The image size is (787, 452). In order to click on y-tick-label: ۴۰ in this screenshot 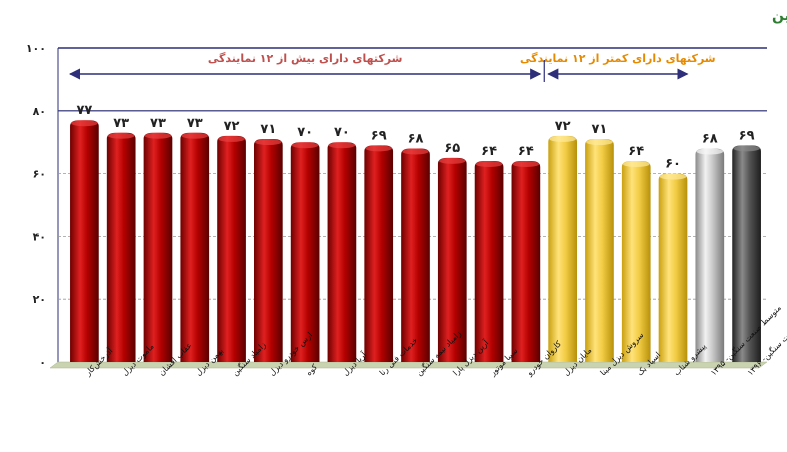, I will do `click(39, 236)`.